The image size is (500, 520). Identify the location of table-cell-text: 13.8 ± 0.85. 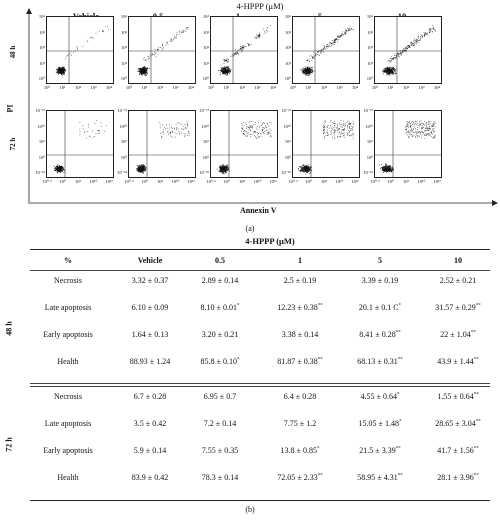
(298, 450).